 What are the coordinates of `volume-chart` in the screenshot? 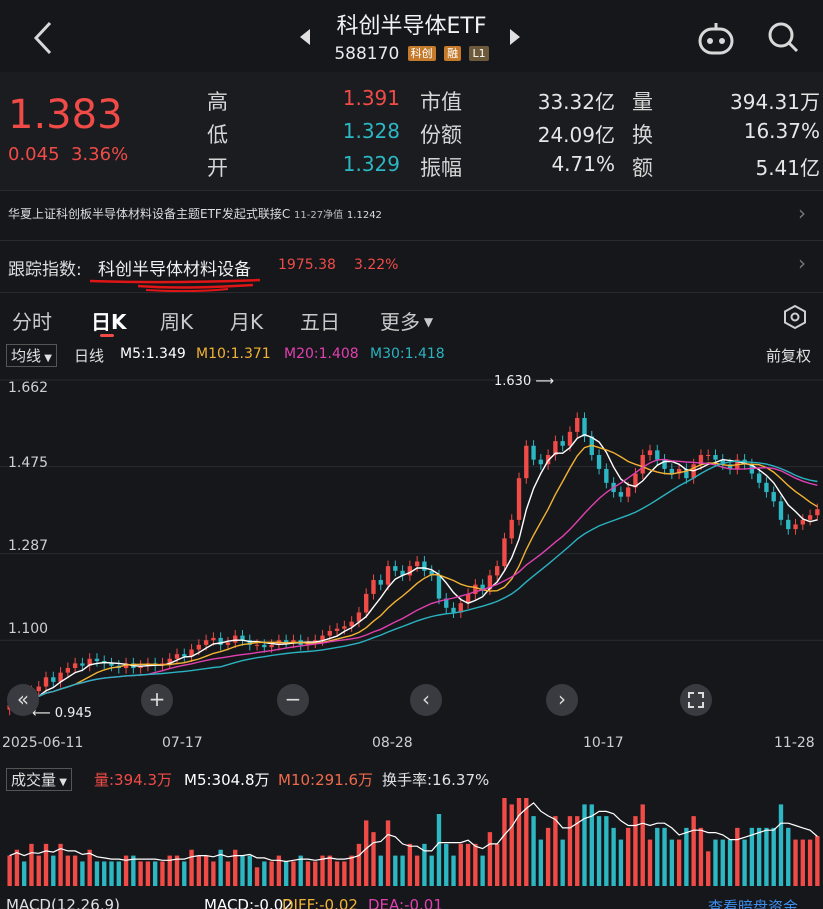 It's located at (411, 839).